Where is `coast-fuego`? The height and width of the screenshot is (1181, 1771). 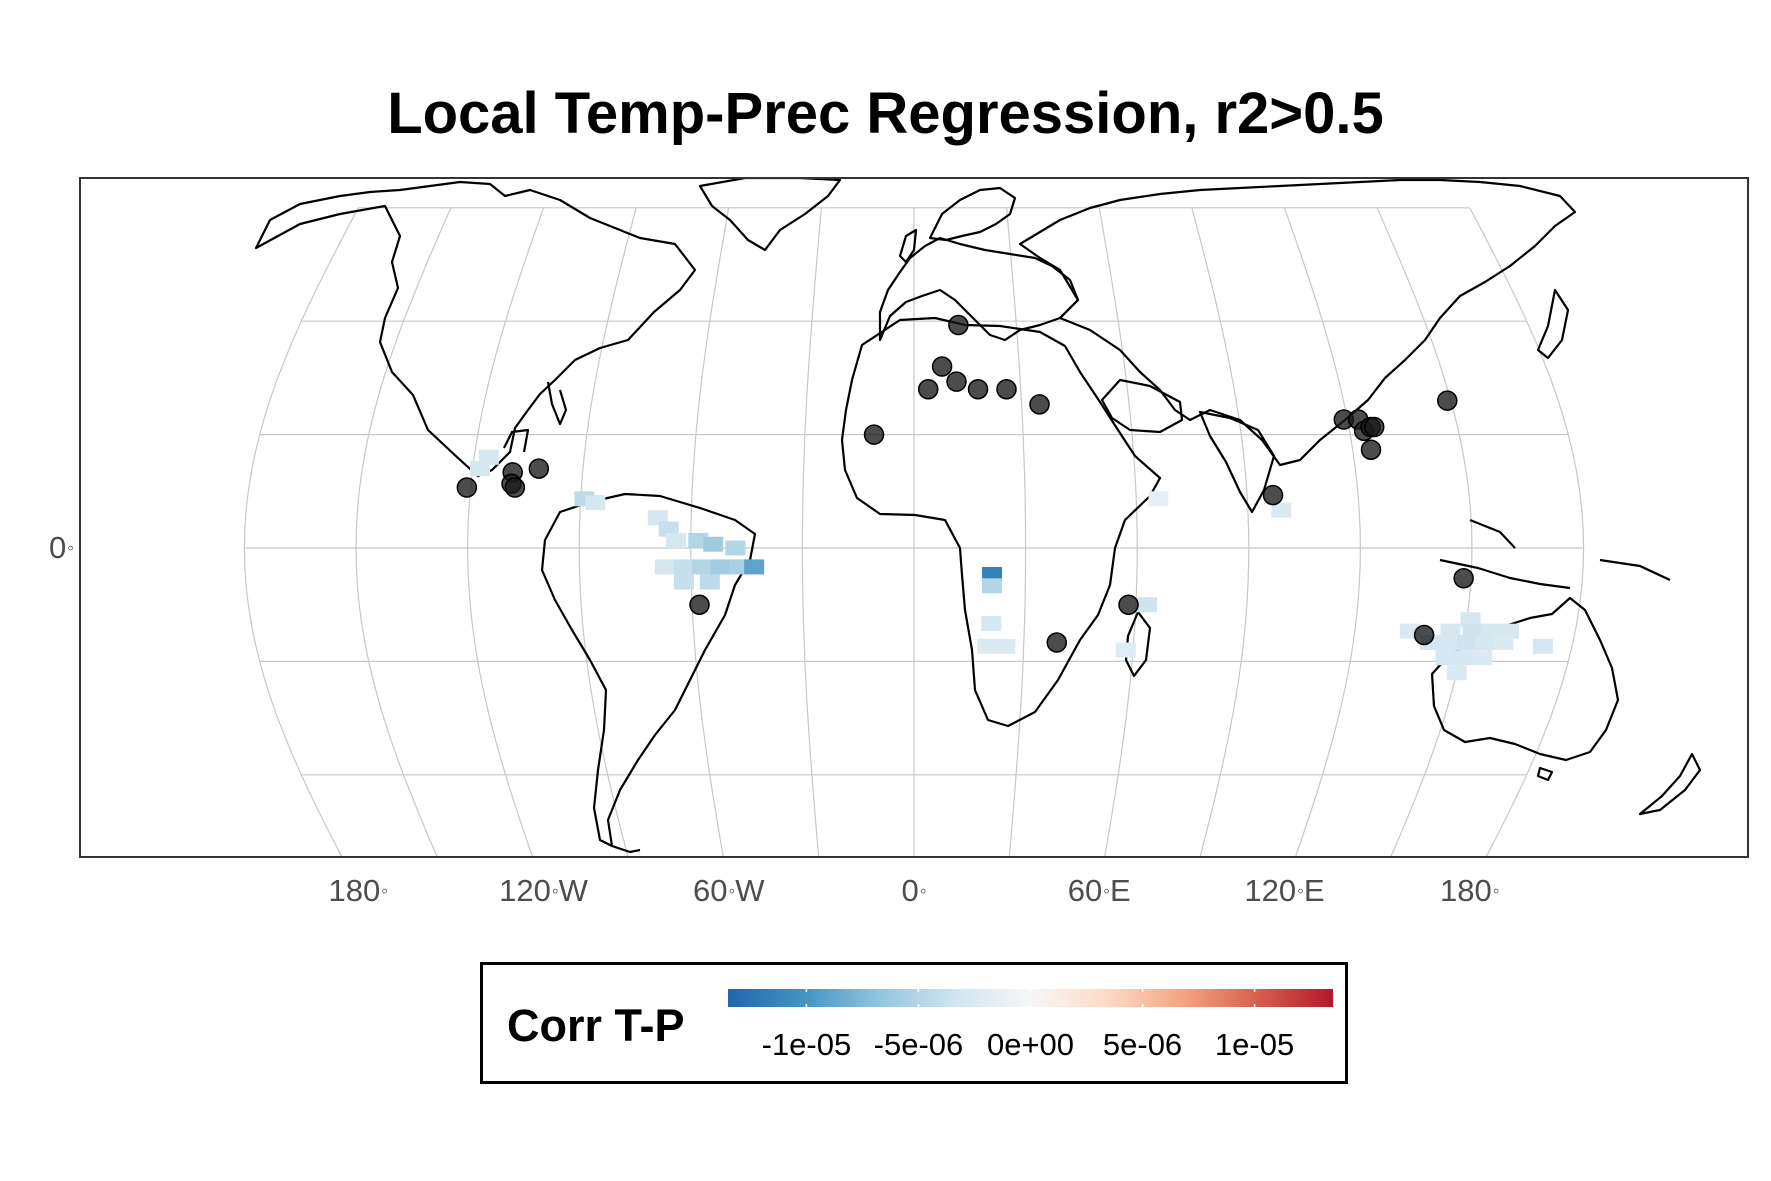
coast-fuego is located at coordinates (626, 849).